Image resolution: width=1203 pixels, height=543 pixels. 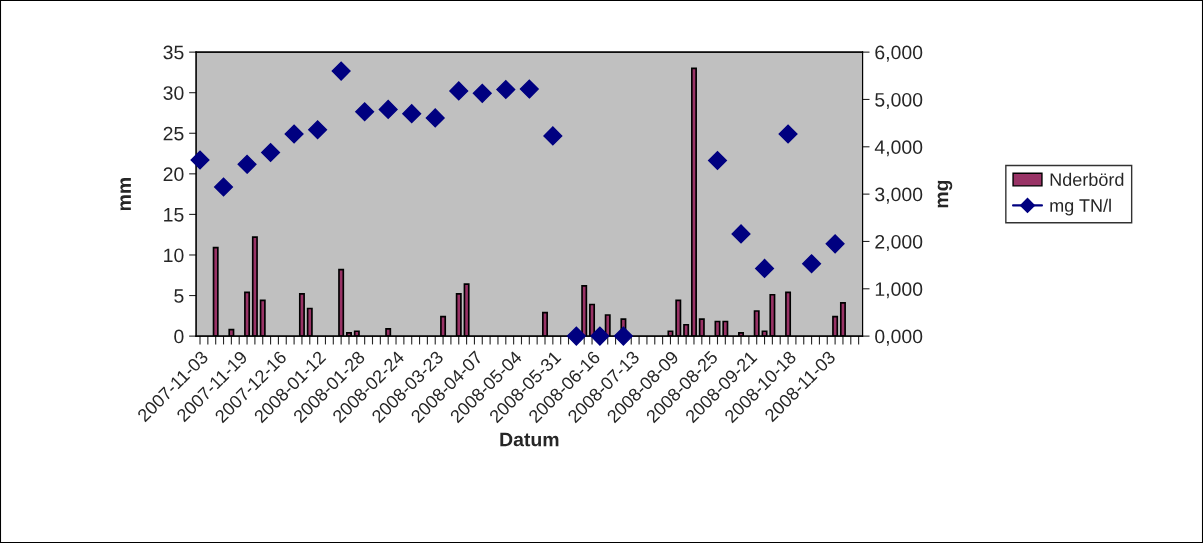 What do you see at coordinates (899, 195) in the screenshot?
I see `y2-tick-label: 3,000` at bounding box center [899, 195].